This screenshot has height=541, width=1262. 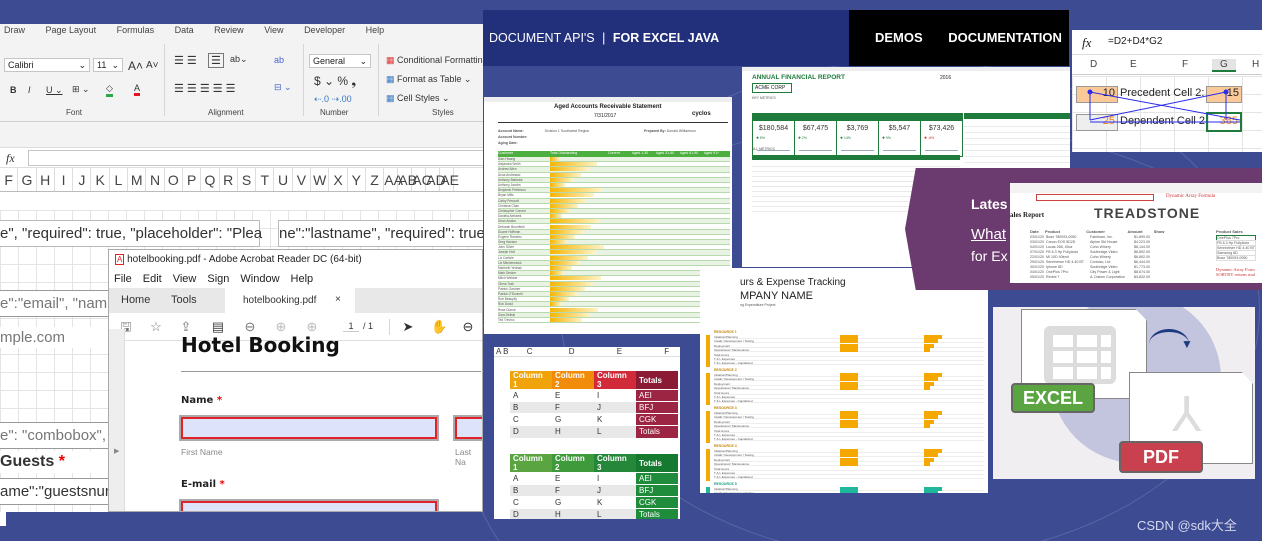 I want to click on column-header: N, so click(x=155, y=179).